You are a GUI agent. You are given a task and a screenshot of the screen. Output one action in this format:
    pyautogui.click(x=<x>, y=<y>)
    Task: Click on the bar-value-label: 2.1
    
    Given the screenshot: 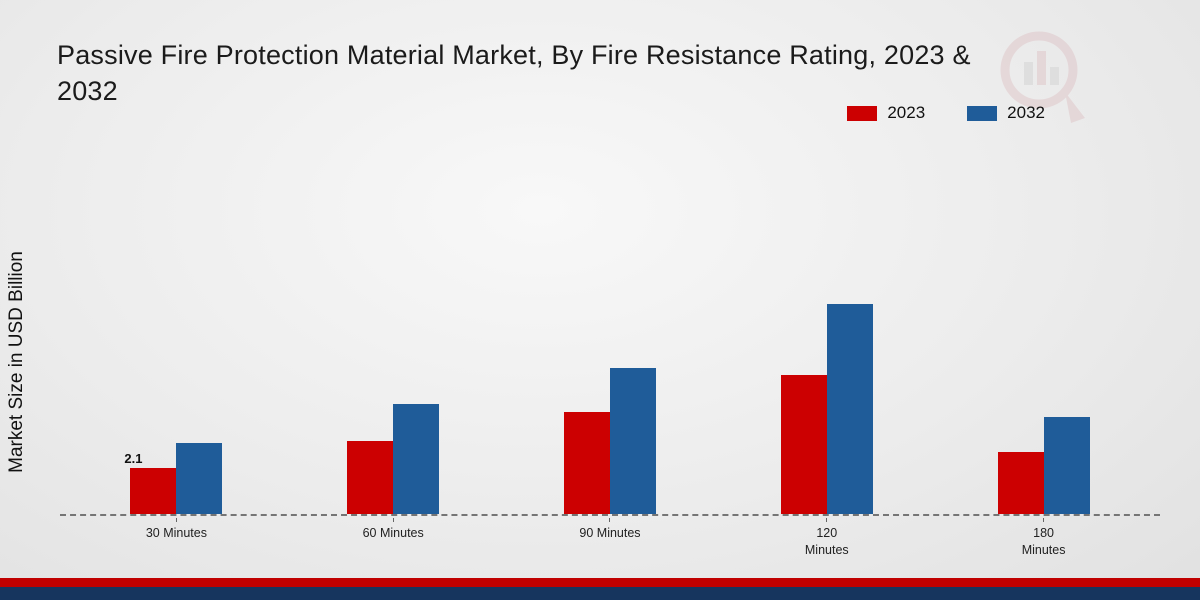 What is the action you would take?
    pyautogui.click(x=133, y=458)
    